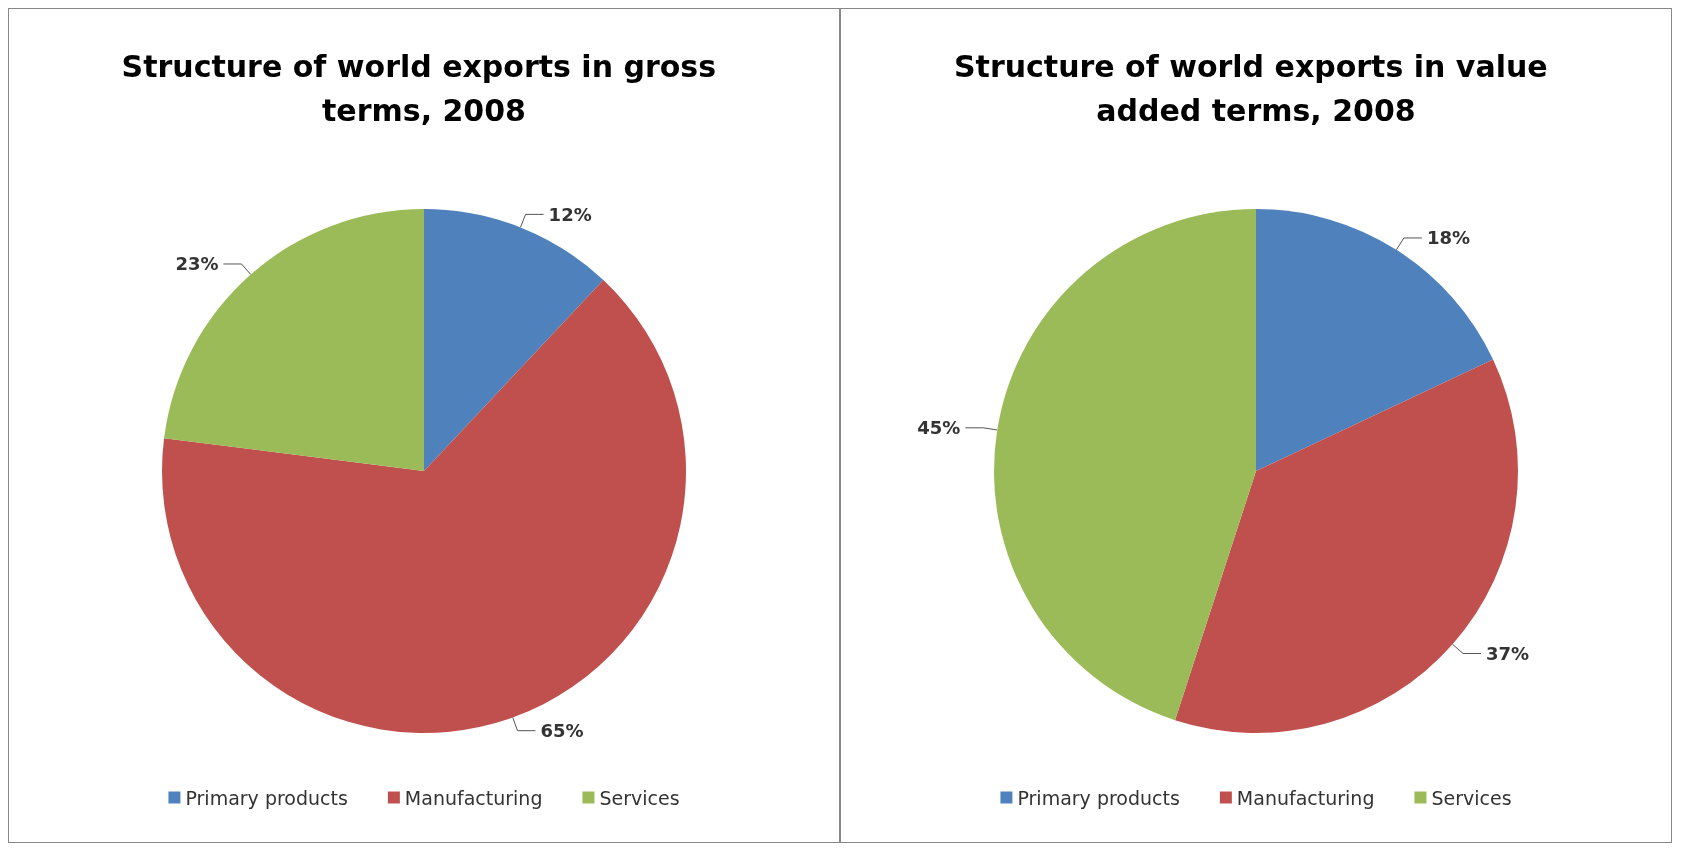 The image size is (1685, 857). What do you see at coordinates (562, 731) in the screenshot?
I see `data-label: 65%` at bounding box center [562, 731].